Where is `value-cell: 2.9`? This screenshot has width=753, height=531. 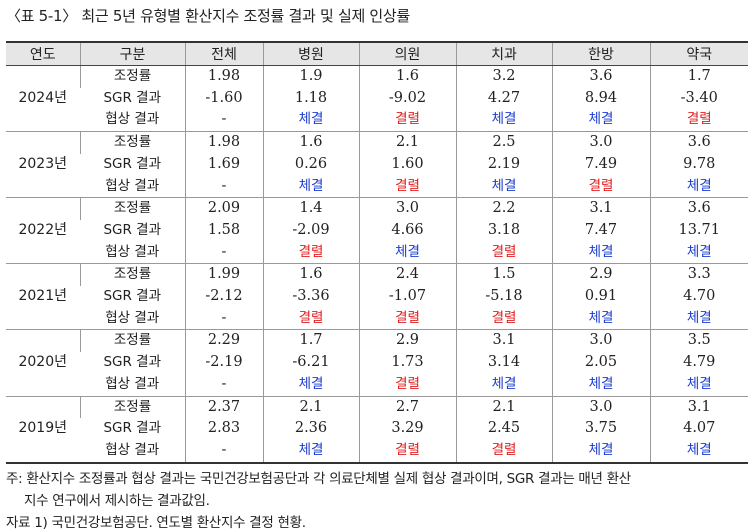 value-cell: 2.9 is located at coordinates (600, 275).